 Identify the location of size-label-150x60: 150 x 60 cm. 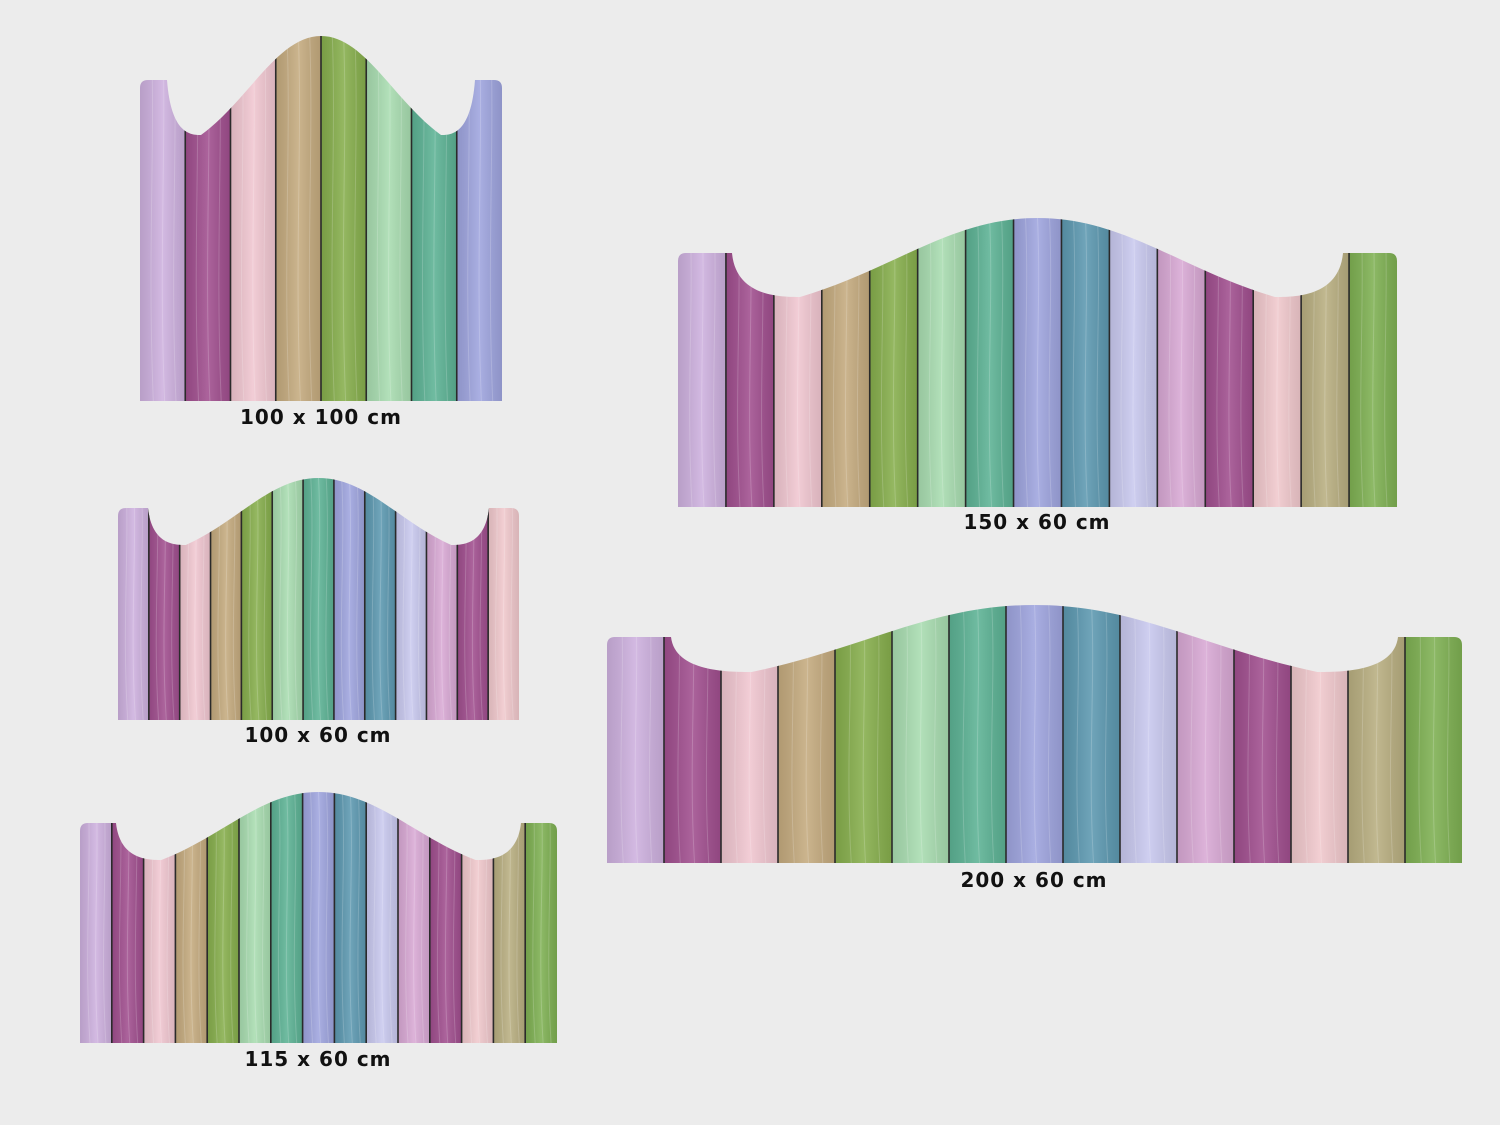
(1037, 522).